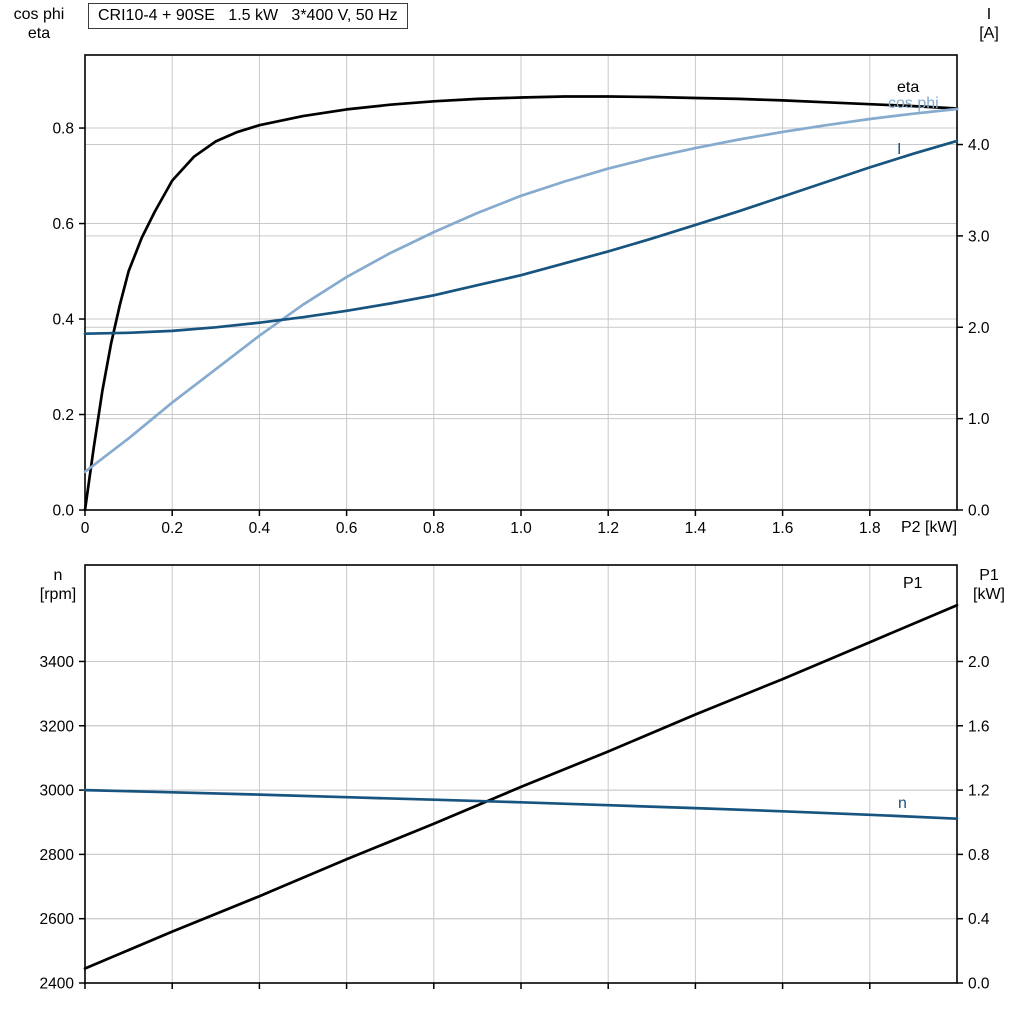 The height and width of the screenshot is (1024, 1024). Describe the element at coordinates (979, 419) in the screenshot. I see `y-right-tick-label: 1.0` at that location.